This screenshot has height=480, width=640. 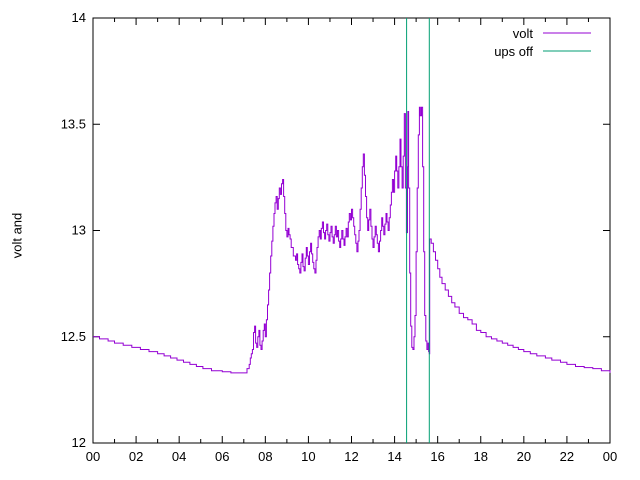 I want to click on y-axis-tick-labels: 12 12.5 13 13.5 14, so click(x=73, y=230).